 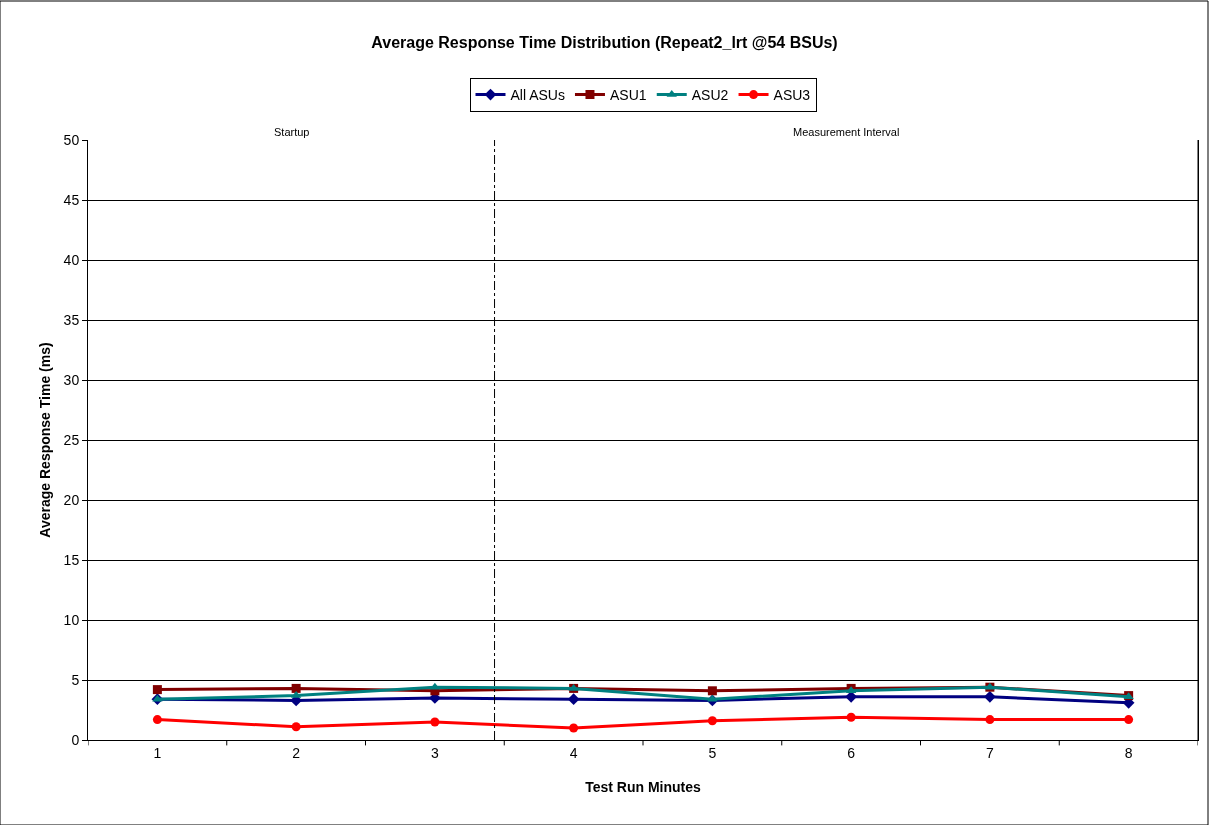 I want to click on y-tick-label: 45, so click(x=71, y=199).